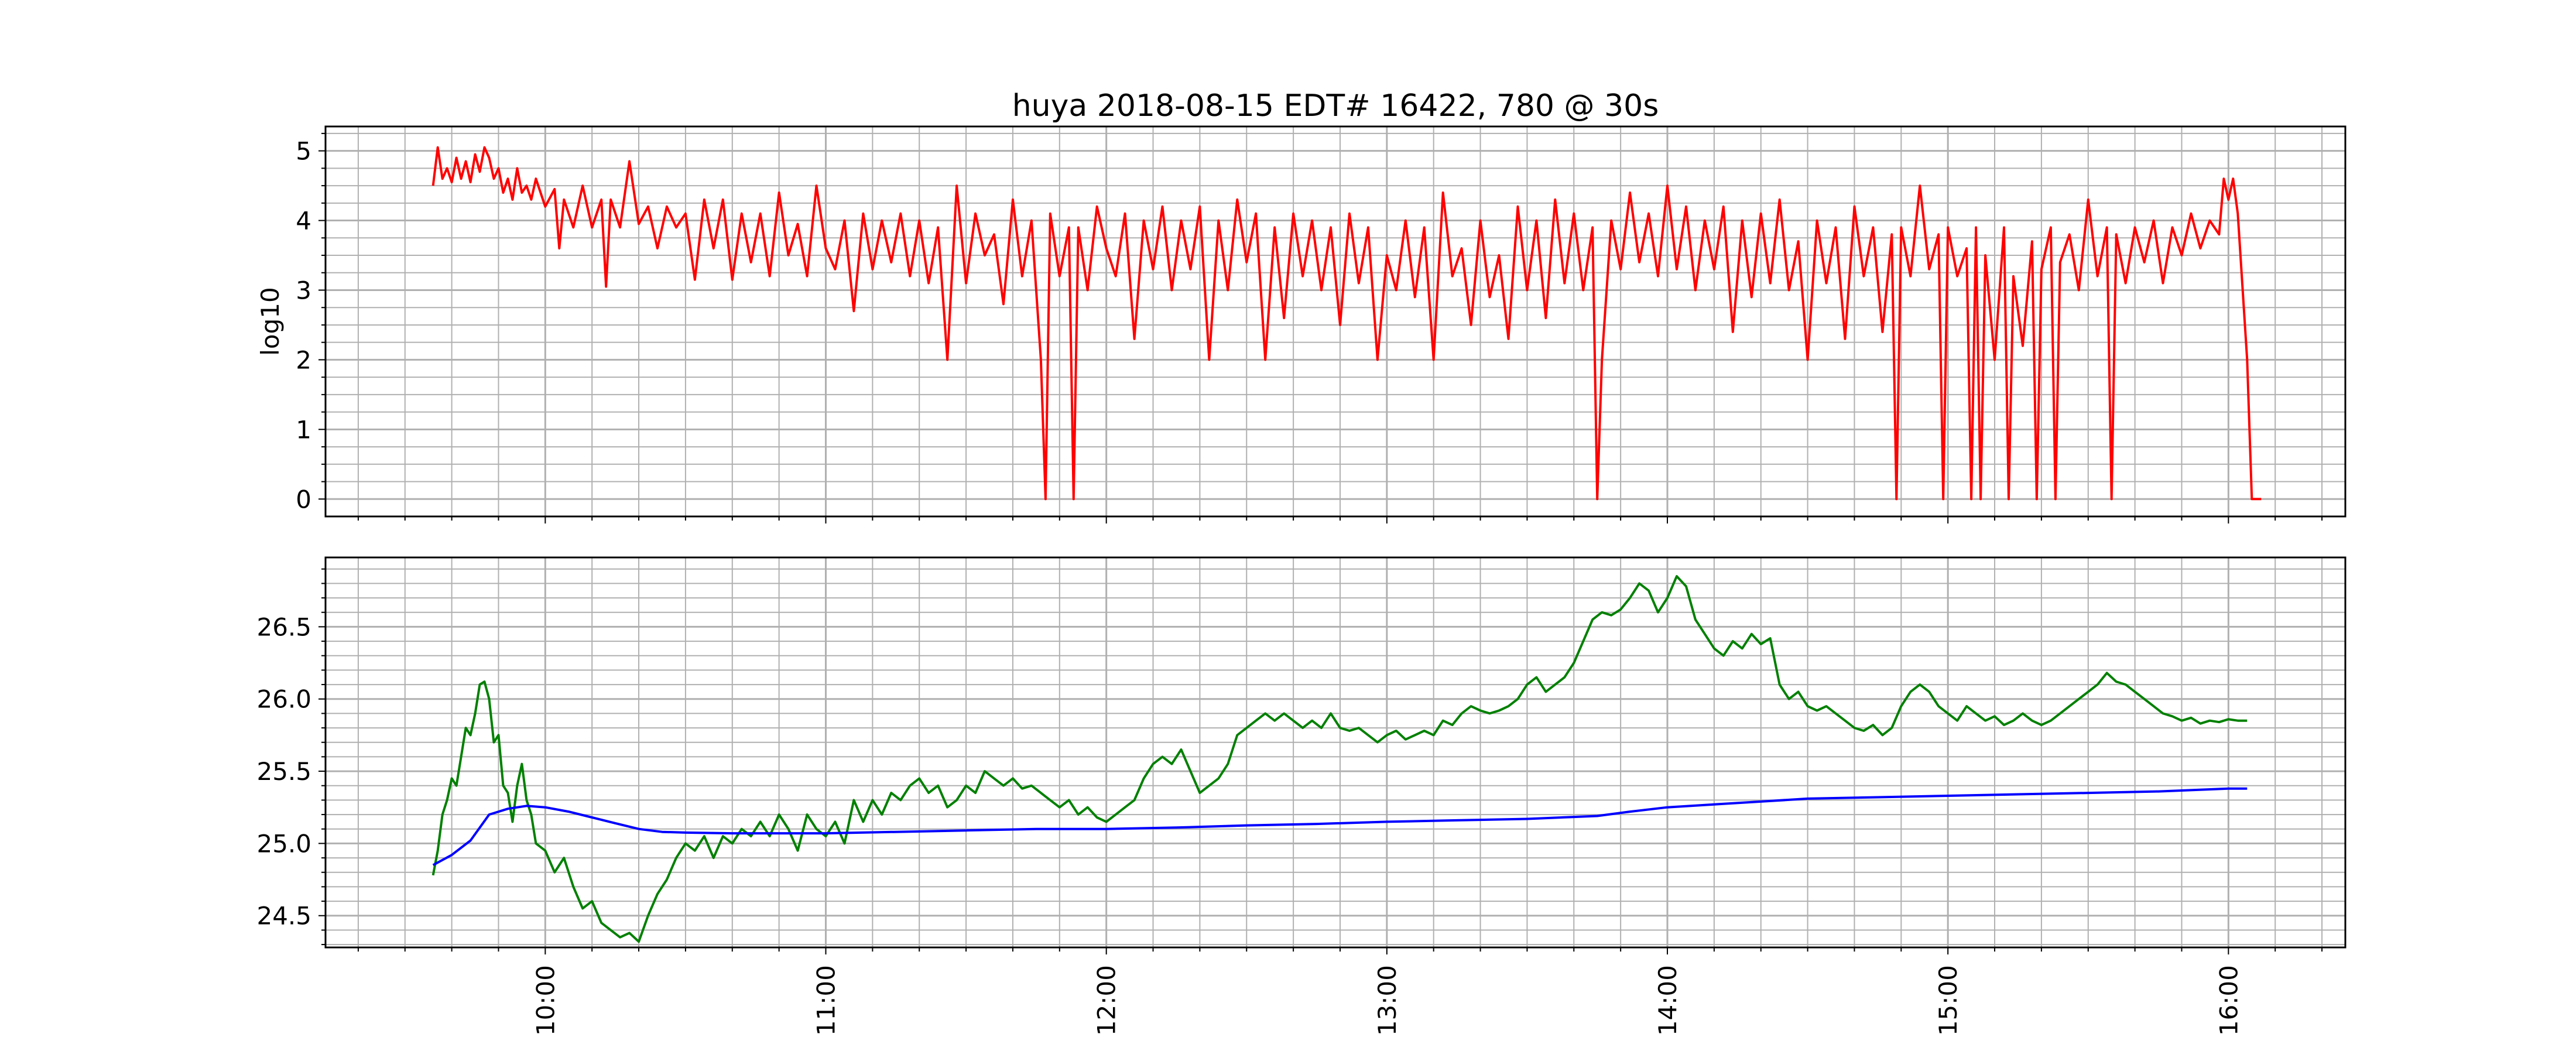  I want to click on top-y-tick-label: 3, so click(303, 290).